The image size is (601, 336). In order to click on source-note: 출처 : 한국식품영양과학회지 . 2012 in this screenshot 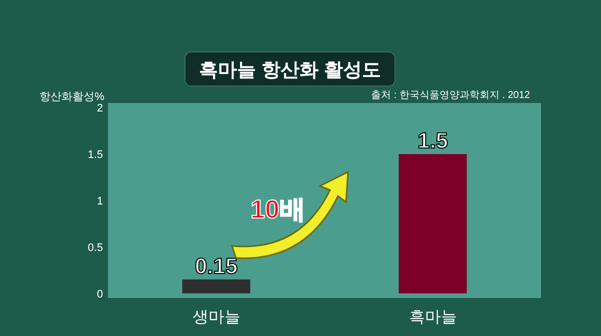, I will do `click(450, 95)`.